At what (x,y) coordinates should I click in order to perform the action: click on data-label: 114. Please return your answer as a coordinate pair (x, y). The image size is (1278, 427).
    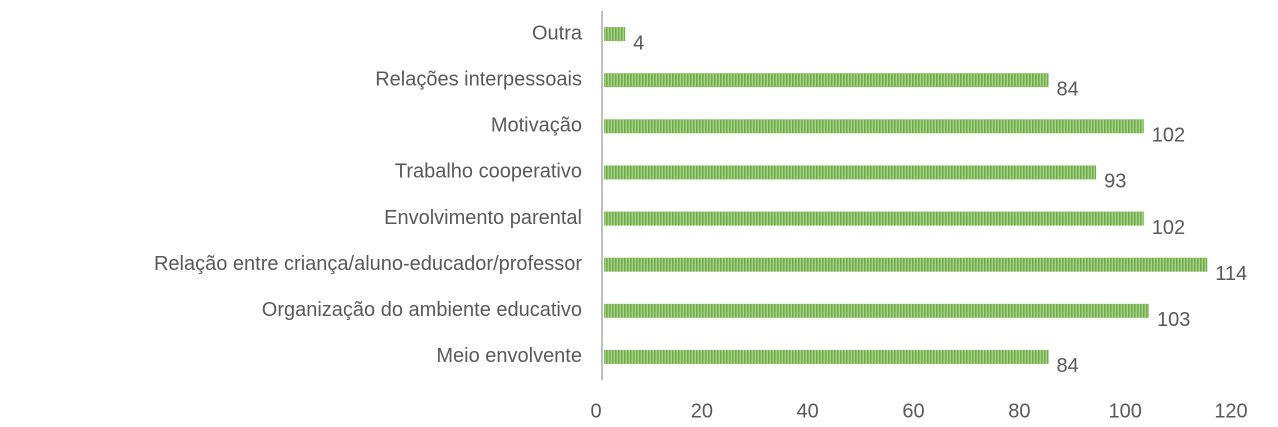
    Looking at the image, I should click on (1231, 274).